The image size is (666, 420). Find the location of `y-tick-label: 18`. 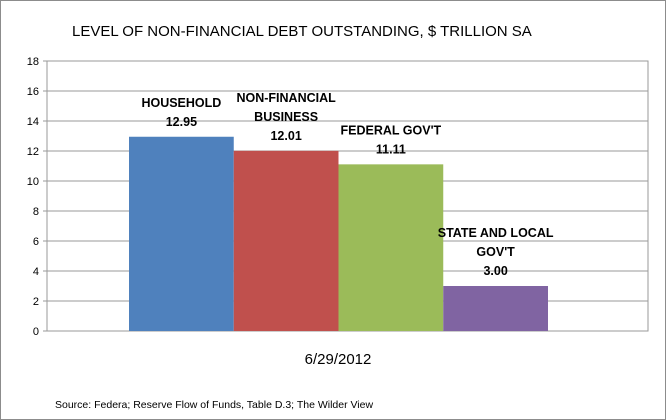

y-tick-label: 18 is located at coordinates (33, 62).